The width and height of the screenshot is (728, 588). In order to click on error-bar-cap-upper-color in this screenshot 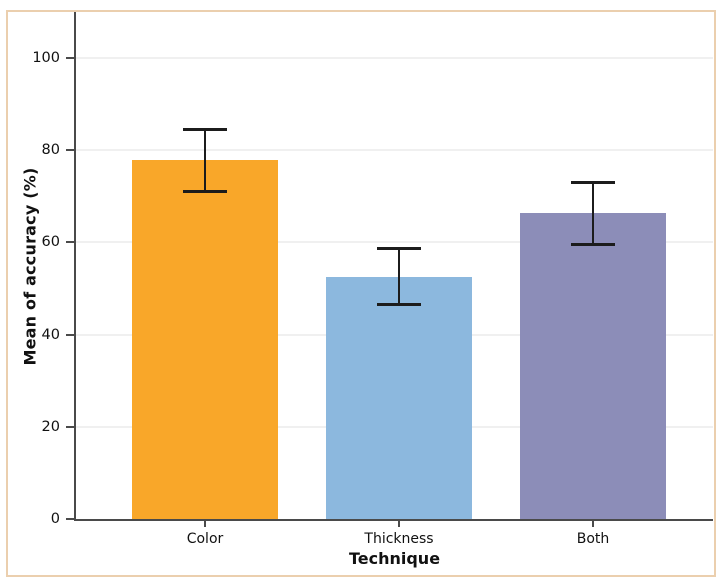, I will do `click(205, 129)`.